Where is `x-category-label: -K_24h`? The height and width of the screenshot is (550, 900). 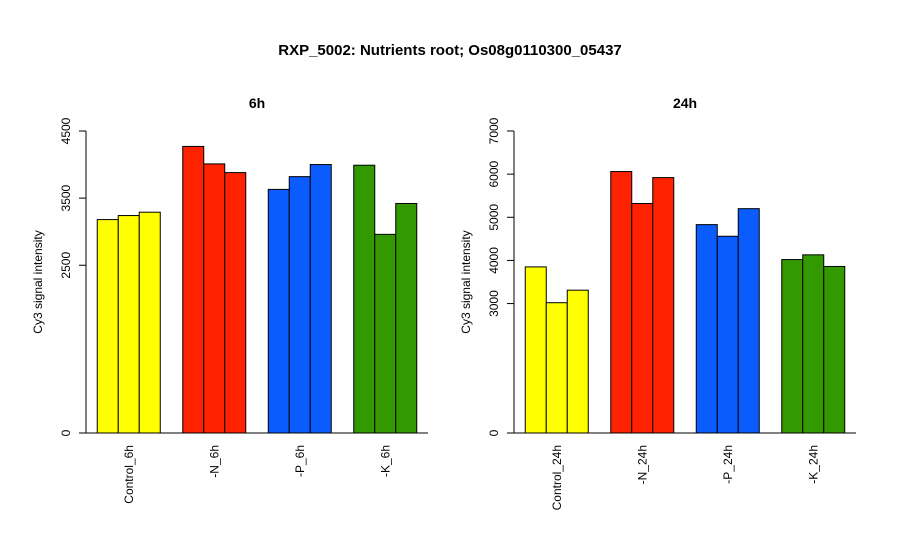
x-category-label: -K_24h is located at coordinates (813, 464).